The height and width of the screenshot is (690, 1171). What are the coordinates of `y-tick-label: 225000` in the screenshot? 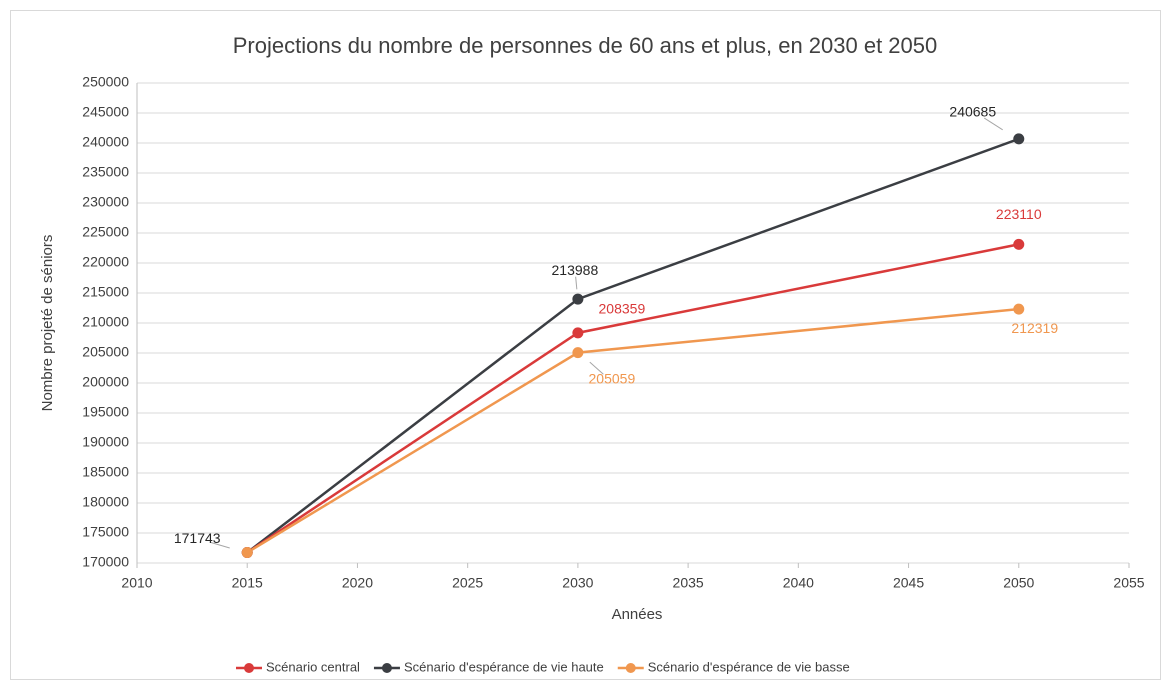 It's located at (105, 232).